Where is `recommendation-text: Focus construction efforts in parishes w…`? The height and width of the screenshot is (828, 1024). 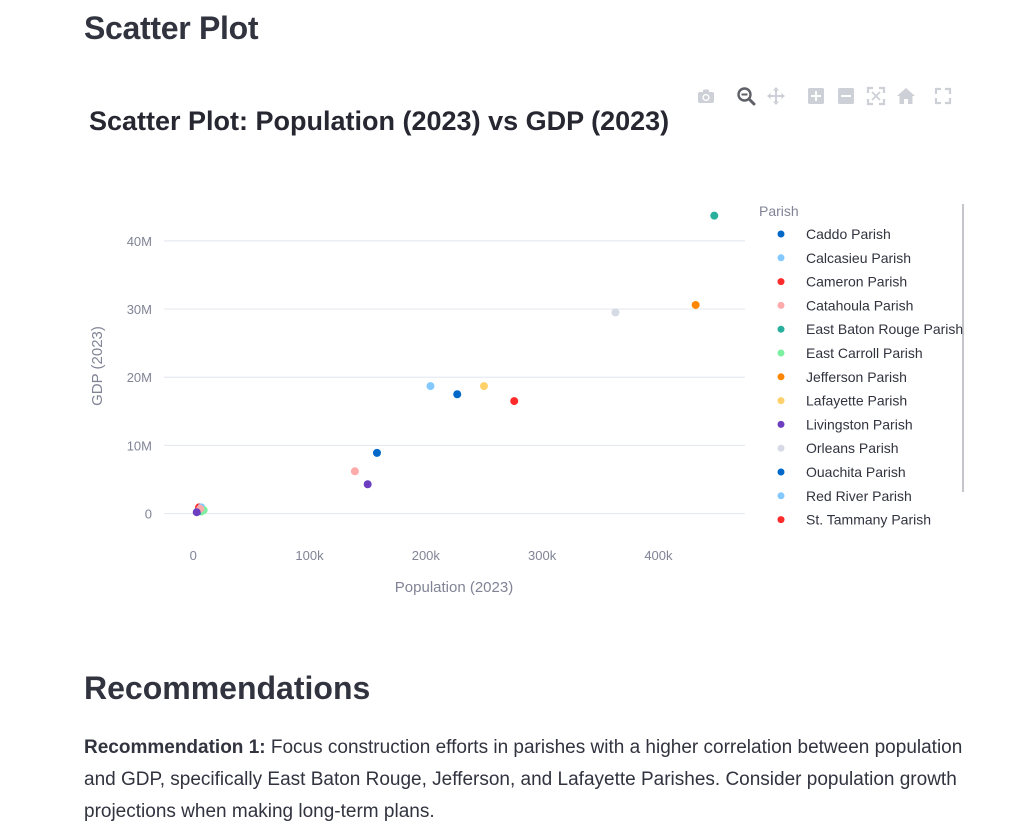
recommendation-text: Focus construction efforts in parishes w… is located at coordinates (523, 779).